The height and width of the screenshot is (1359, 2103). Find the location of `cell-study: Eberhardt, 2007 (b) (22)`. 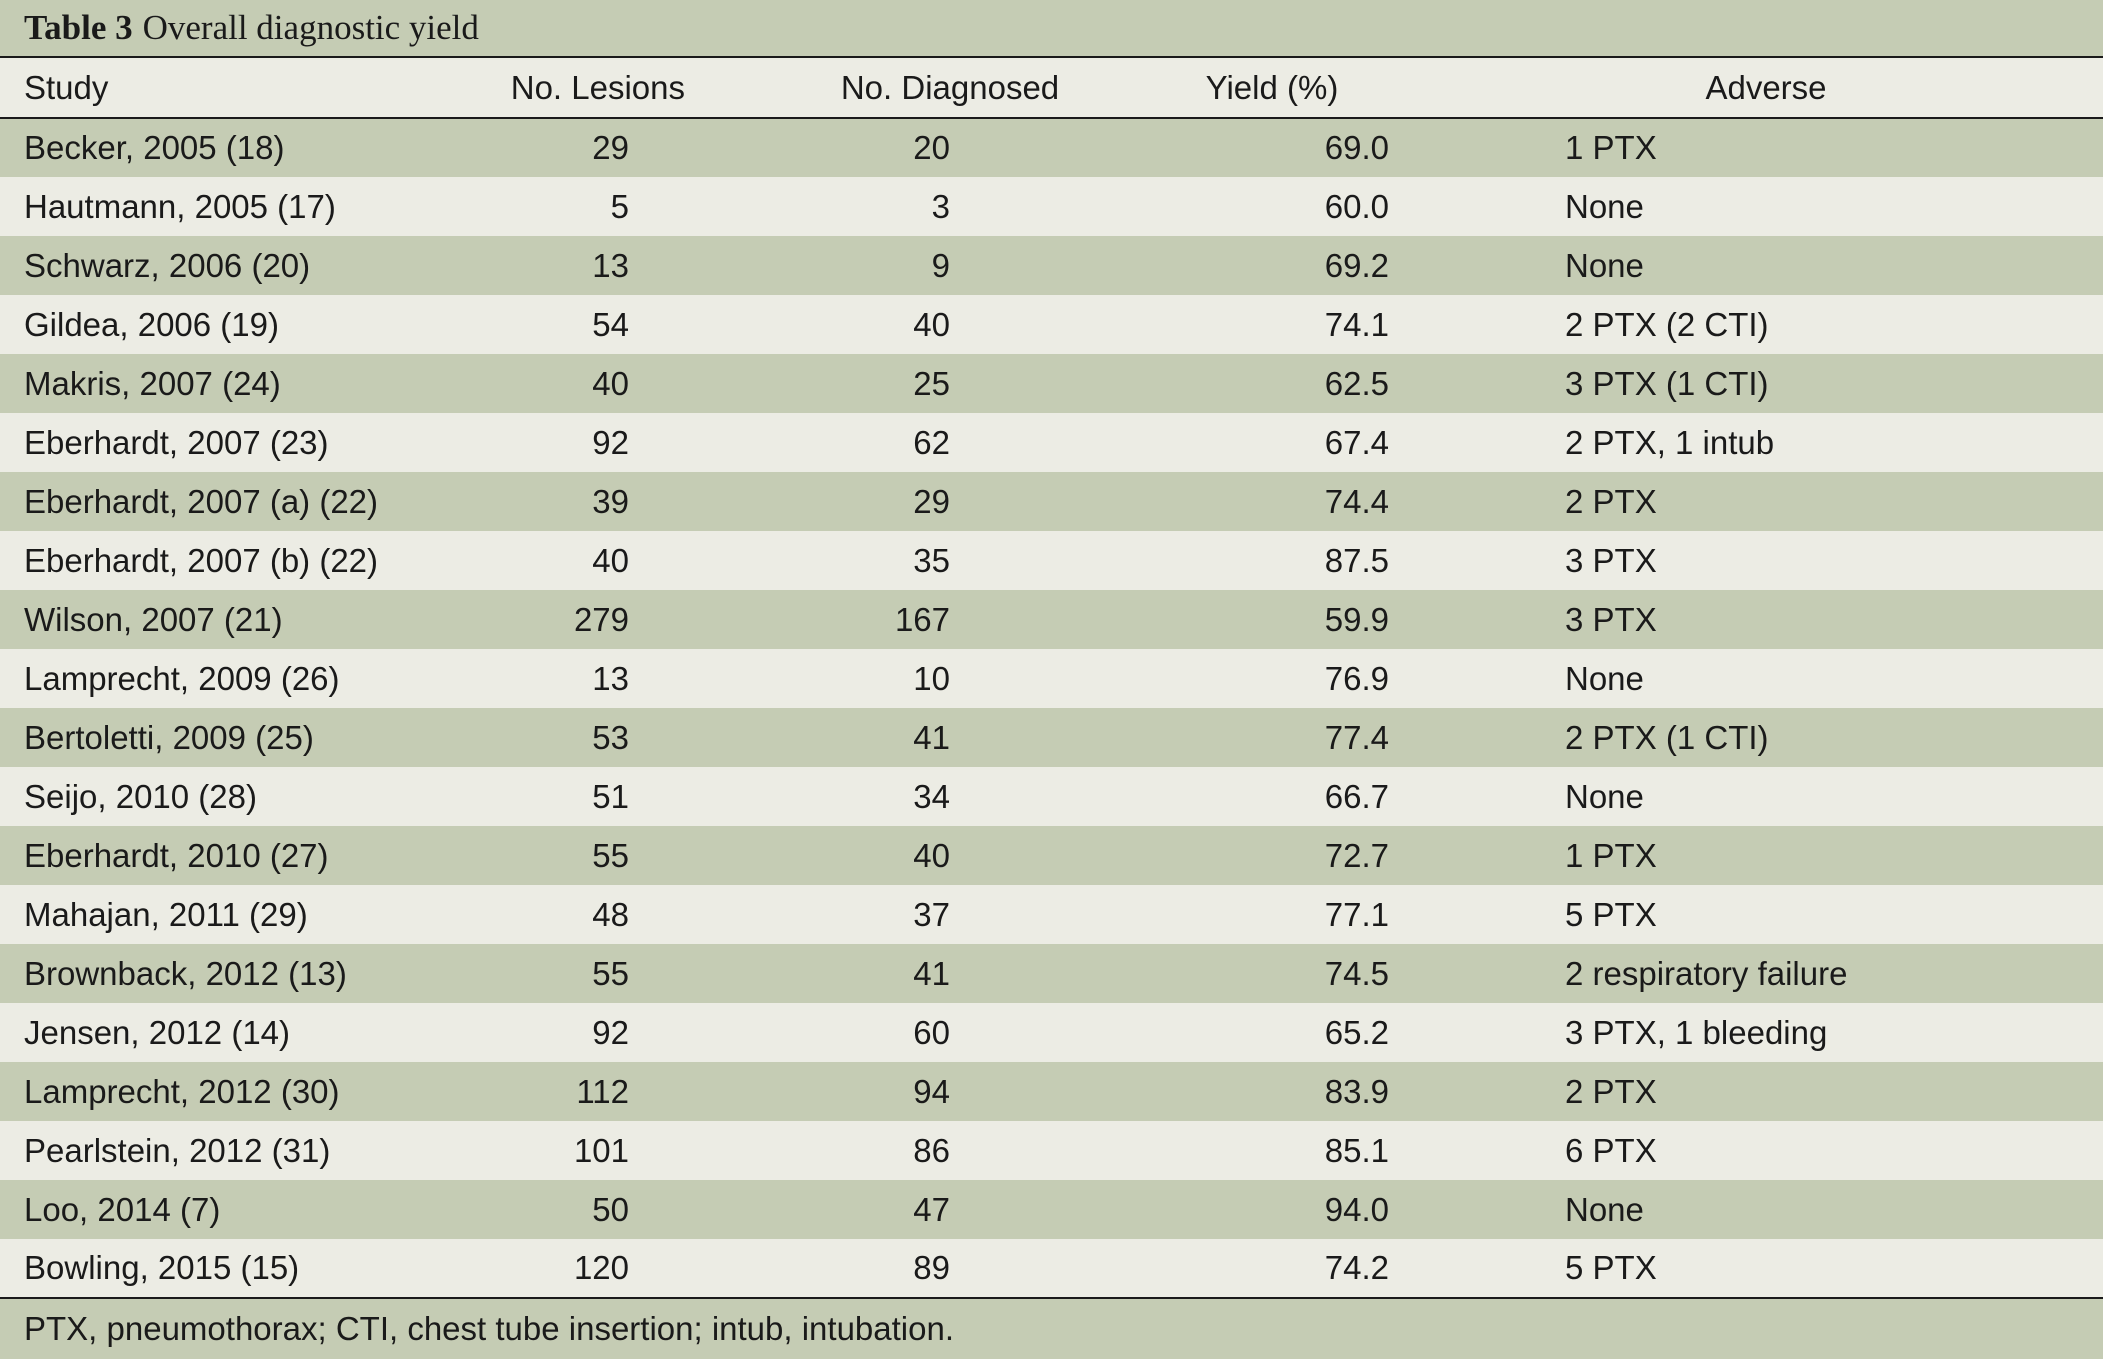

cell-study: Eberhardt, 2007 (b) (22) is located at coordinates (201, 560).